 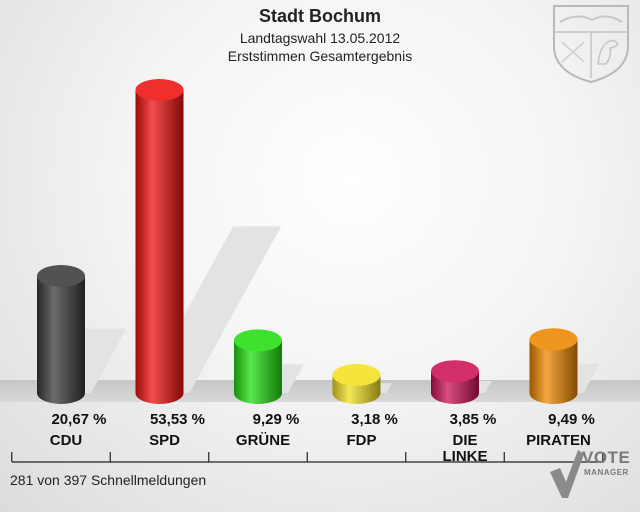 What do you see at coordinates (473, 419) in the screenshot?
I see `value-label: 3,85 %` at bounding box center [473, 419].